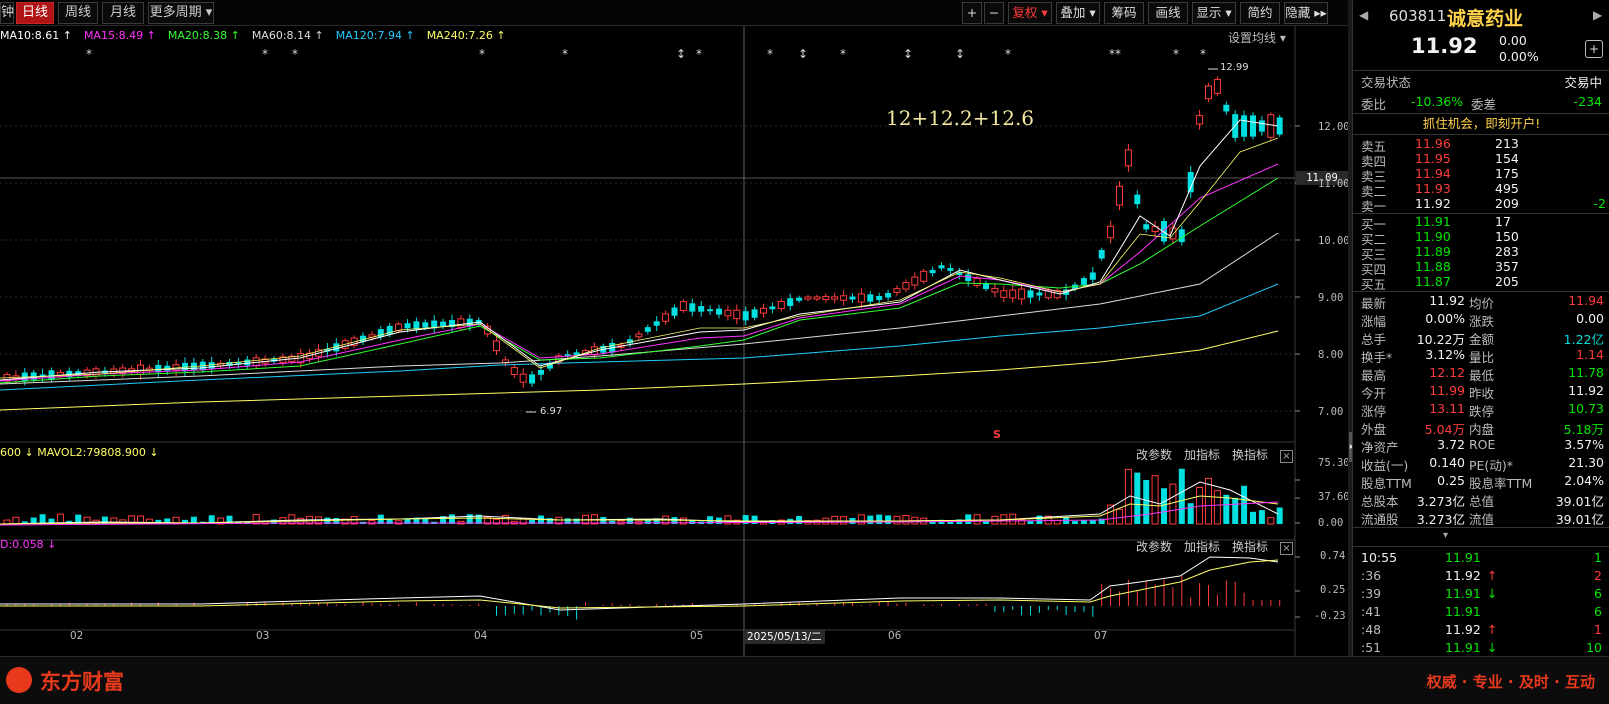  Describe the element at coordinates (1168, 13) in the screenshot. I see `draw-line-button: 画线` at that location.